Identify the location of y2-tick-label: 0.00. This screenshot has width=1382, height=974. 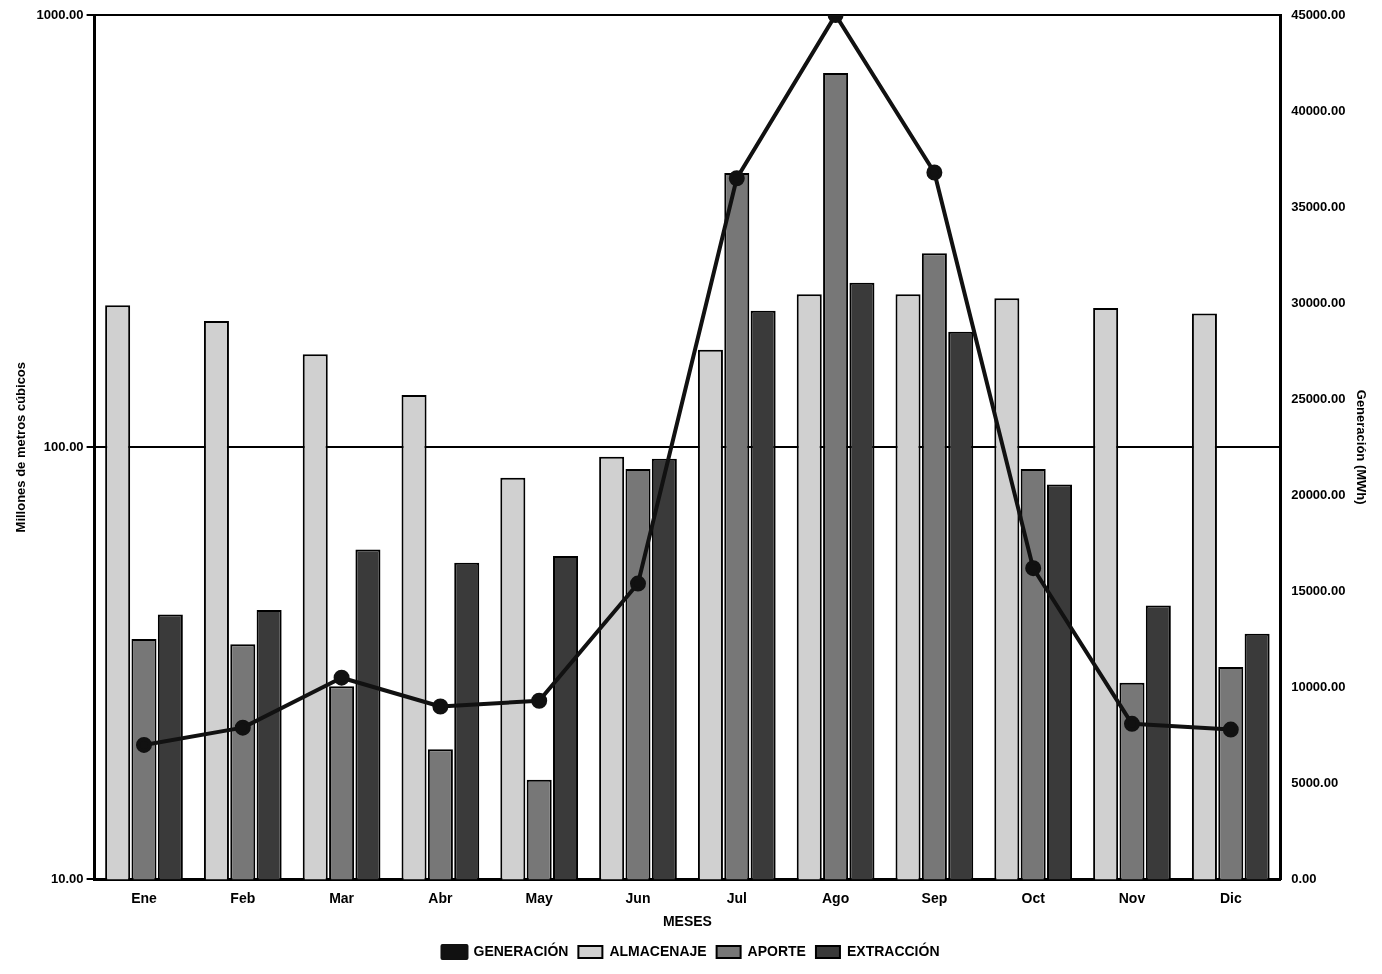
(1304, 878).